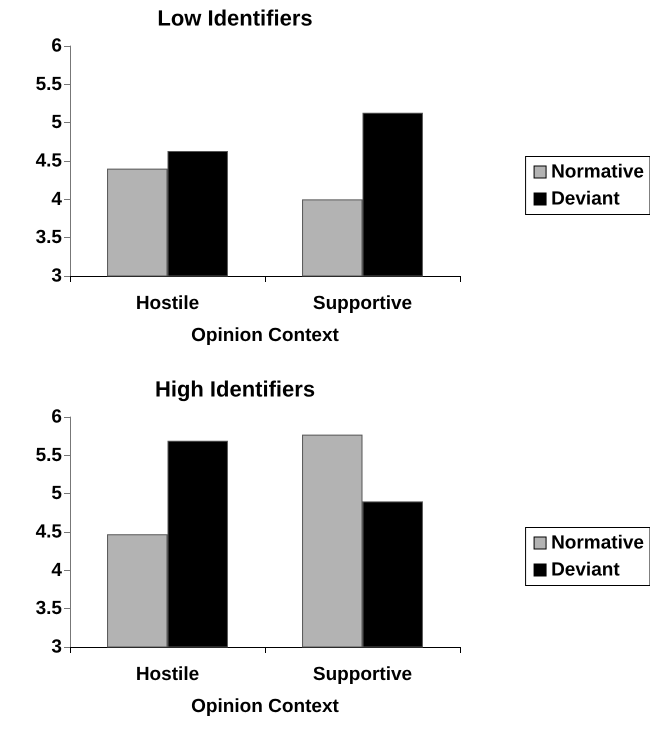 The height and width of the screenshot is (742, 650). Describe the element at coordinates (235, 18) in the screenshot. I see `chart-title: Low Identifiers` at that location.